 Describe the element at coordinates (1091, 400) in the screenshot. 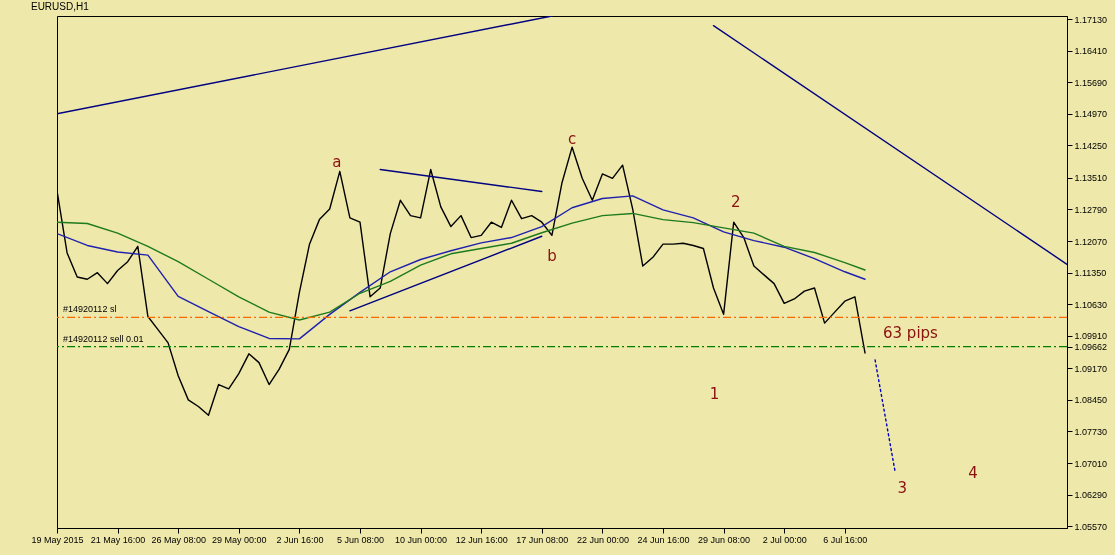

I see `y-tick-label: 1.08450` at that location.